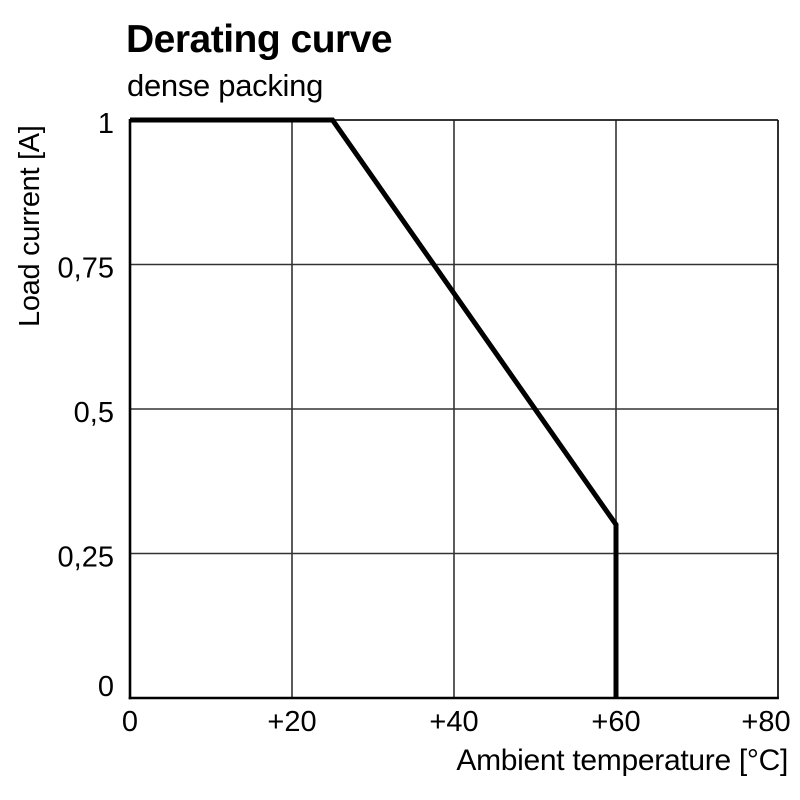  What do you see at coordinates (453, 722) in the screenshot?
I see `x-tick-label: +40` at bounding box center [453, 722].